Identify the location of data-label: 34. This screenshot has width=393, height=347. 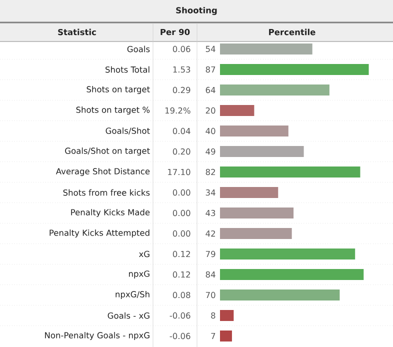
(211, 192).